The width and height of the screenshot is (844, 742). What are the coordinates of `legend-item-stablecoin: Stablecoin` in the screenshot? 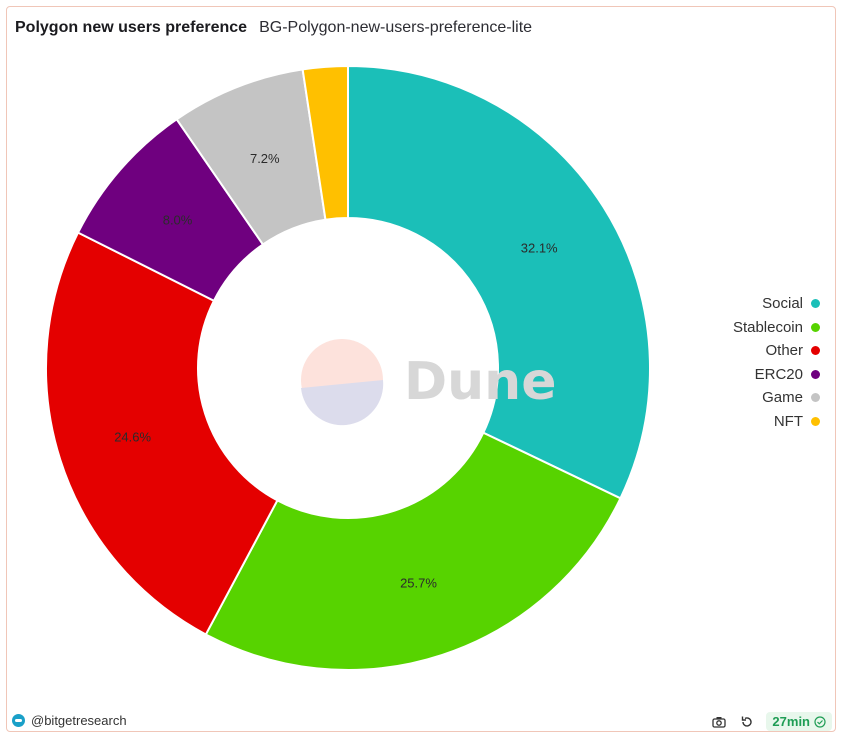 It's located at (745, 328).